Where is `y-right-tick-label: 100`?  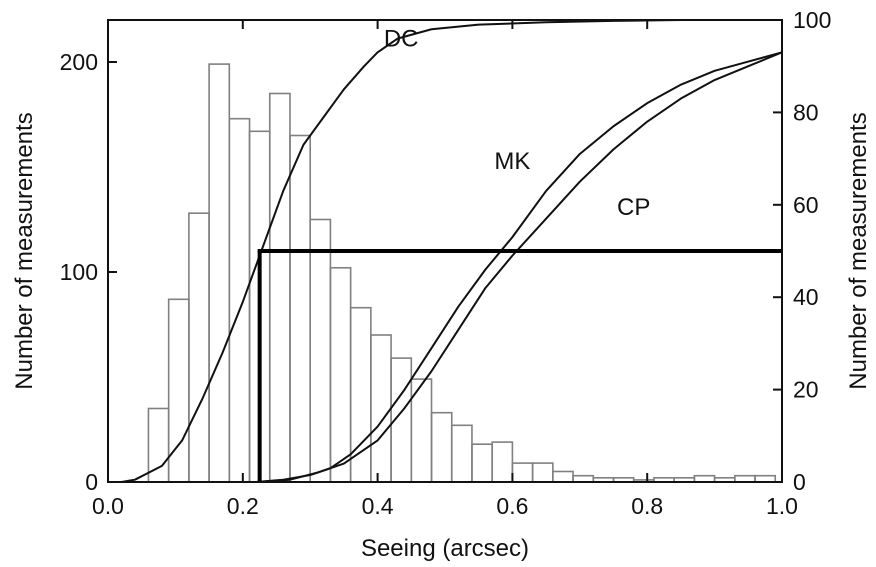 y-right-tick-label: 100 is located at coordinates (812, 20).